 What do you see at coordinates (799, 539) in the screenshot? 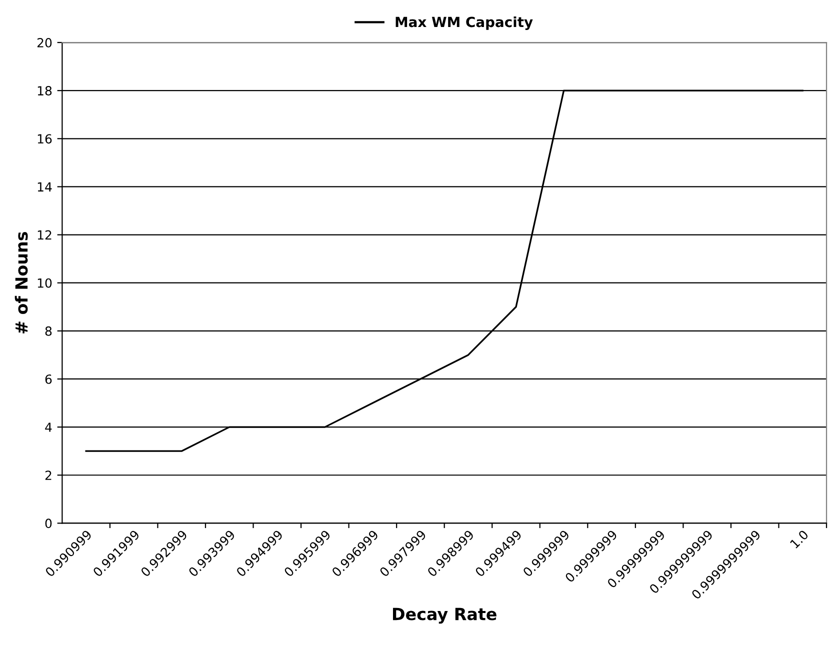
I see `x-tick-label: 1.0` at bounding box center [799, 539].